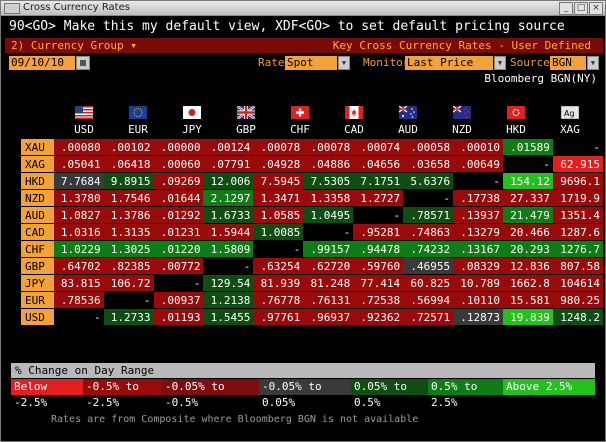  Describe the element at coordinates (528, 215) in the screenshot. I see `rate-cell: 21.479` at that location.